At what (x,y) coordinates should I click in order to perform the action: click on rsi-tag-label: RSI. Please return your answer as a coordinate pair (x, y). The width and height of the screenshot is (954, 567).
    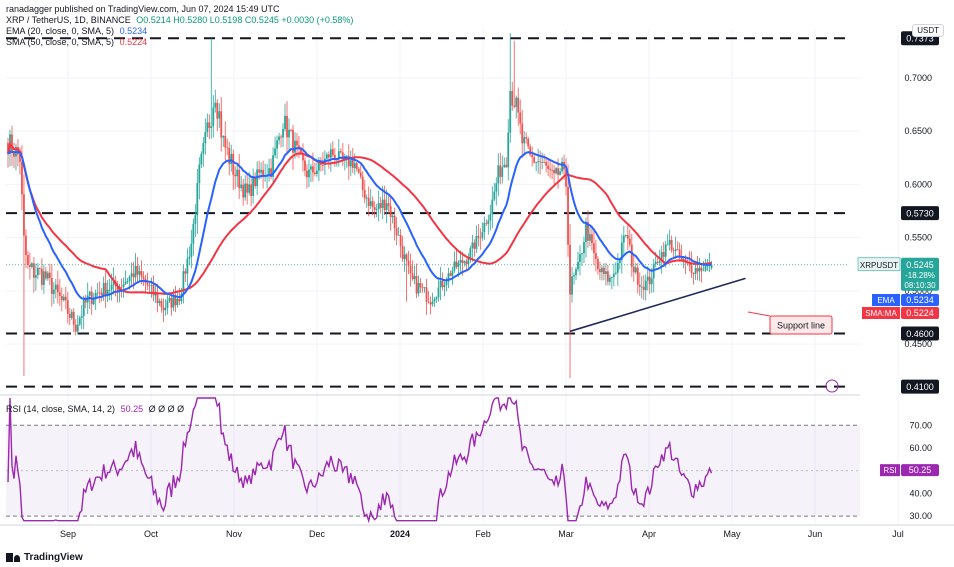
    Looking at the image, I should click on (889, 470).